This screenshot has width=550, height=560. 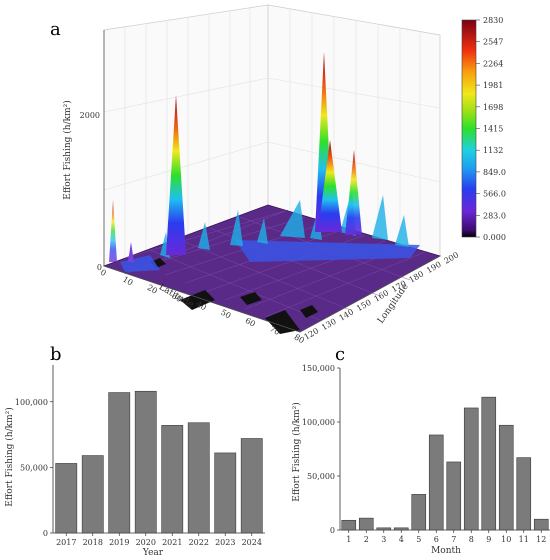 I want to click on x-tick-label: 2023, so click(x=225, y=542).